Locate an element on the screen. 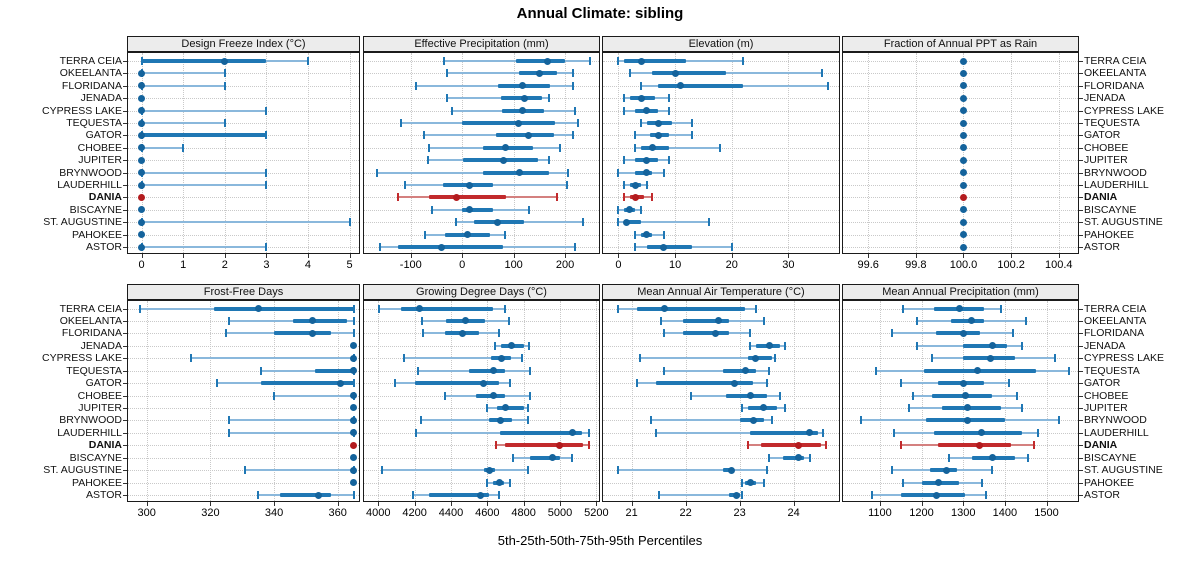 Image resolution: width=1200 pixels, height=575 pixels. x-tick-label: 1500 is located at coordinates (1046, 513).